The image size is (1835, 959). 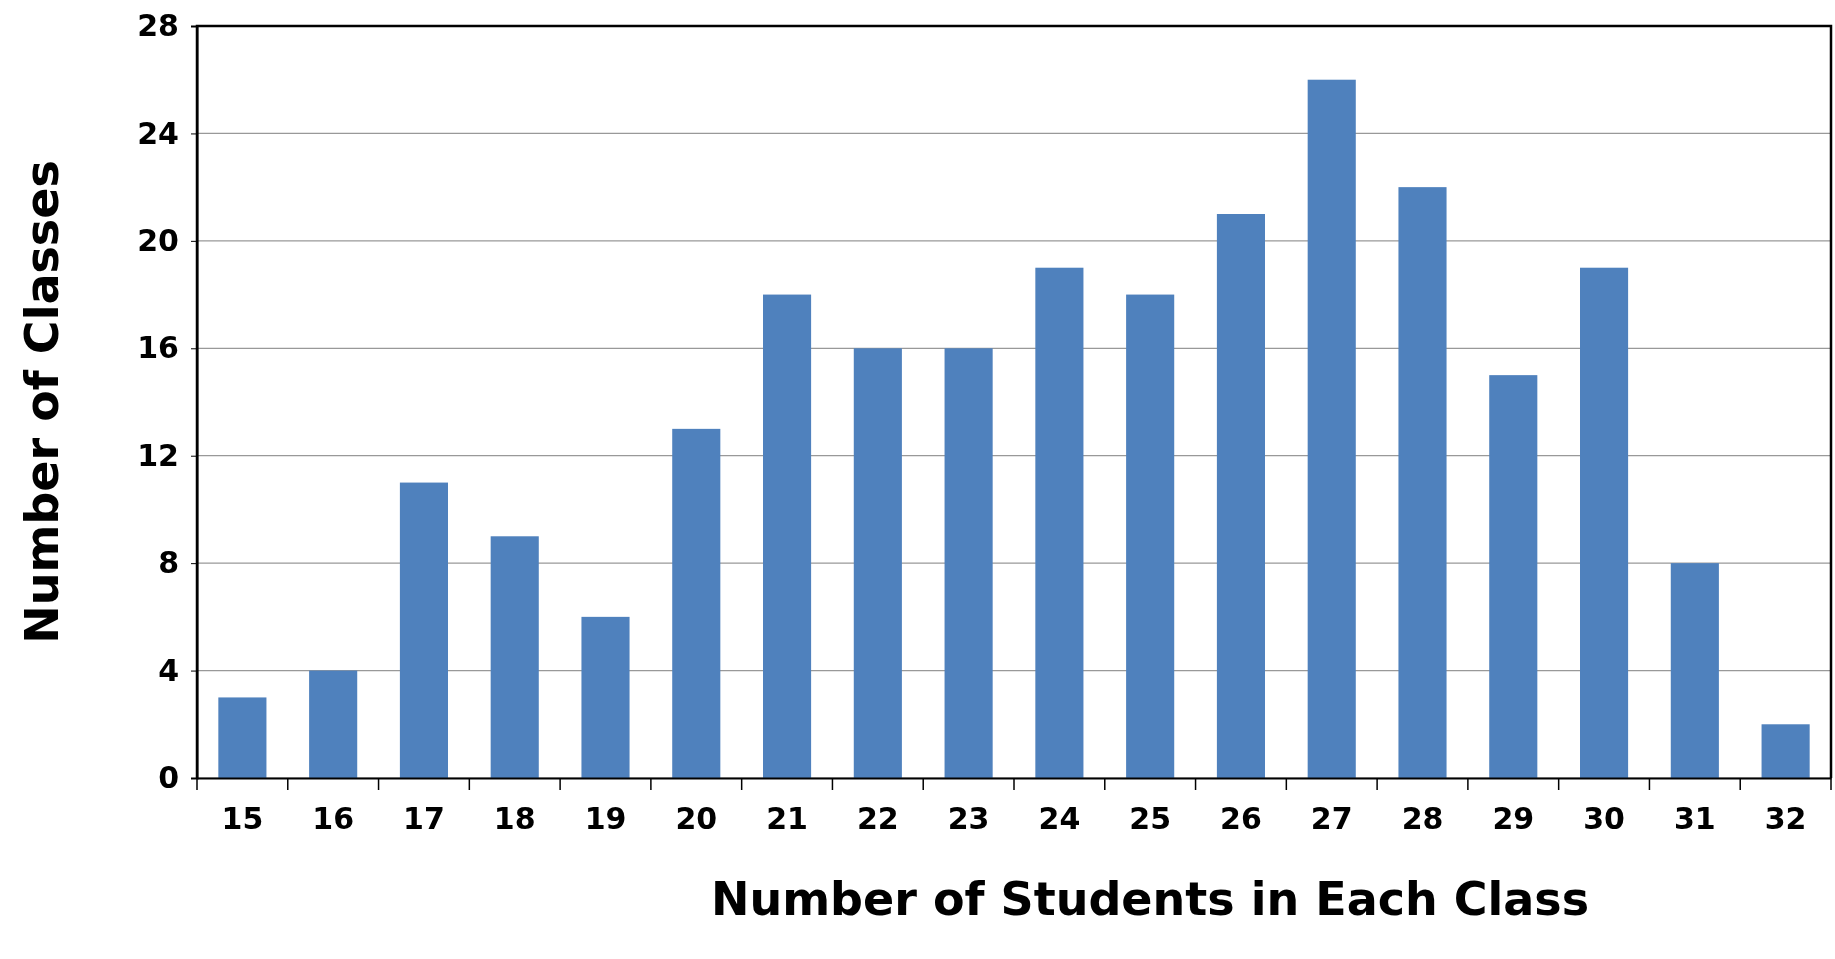 What do you see at coordinates (42, 402) in the screenshot?
I see `y-axis-title: Number of Classes` at bounding box center [42, 402].